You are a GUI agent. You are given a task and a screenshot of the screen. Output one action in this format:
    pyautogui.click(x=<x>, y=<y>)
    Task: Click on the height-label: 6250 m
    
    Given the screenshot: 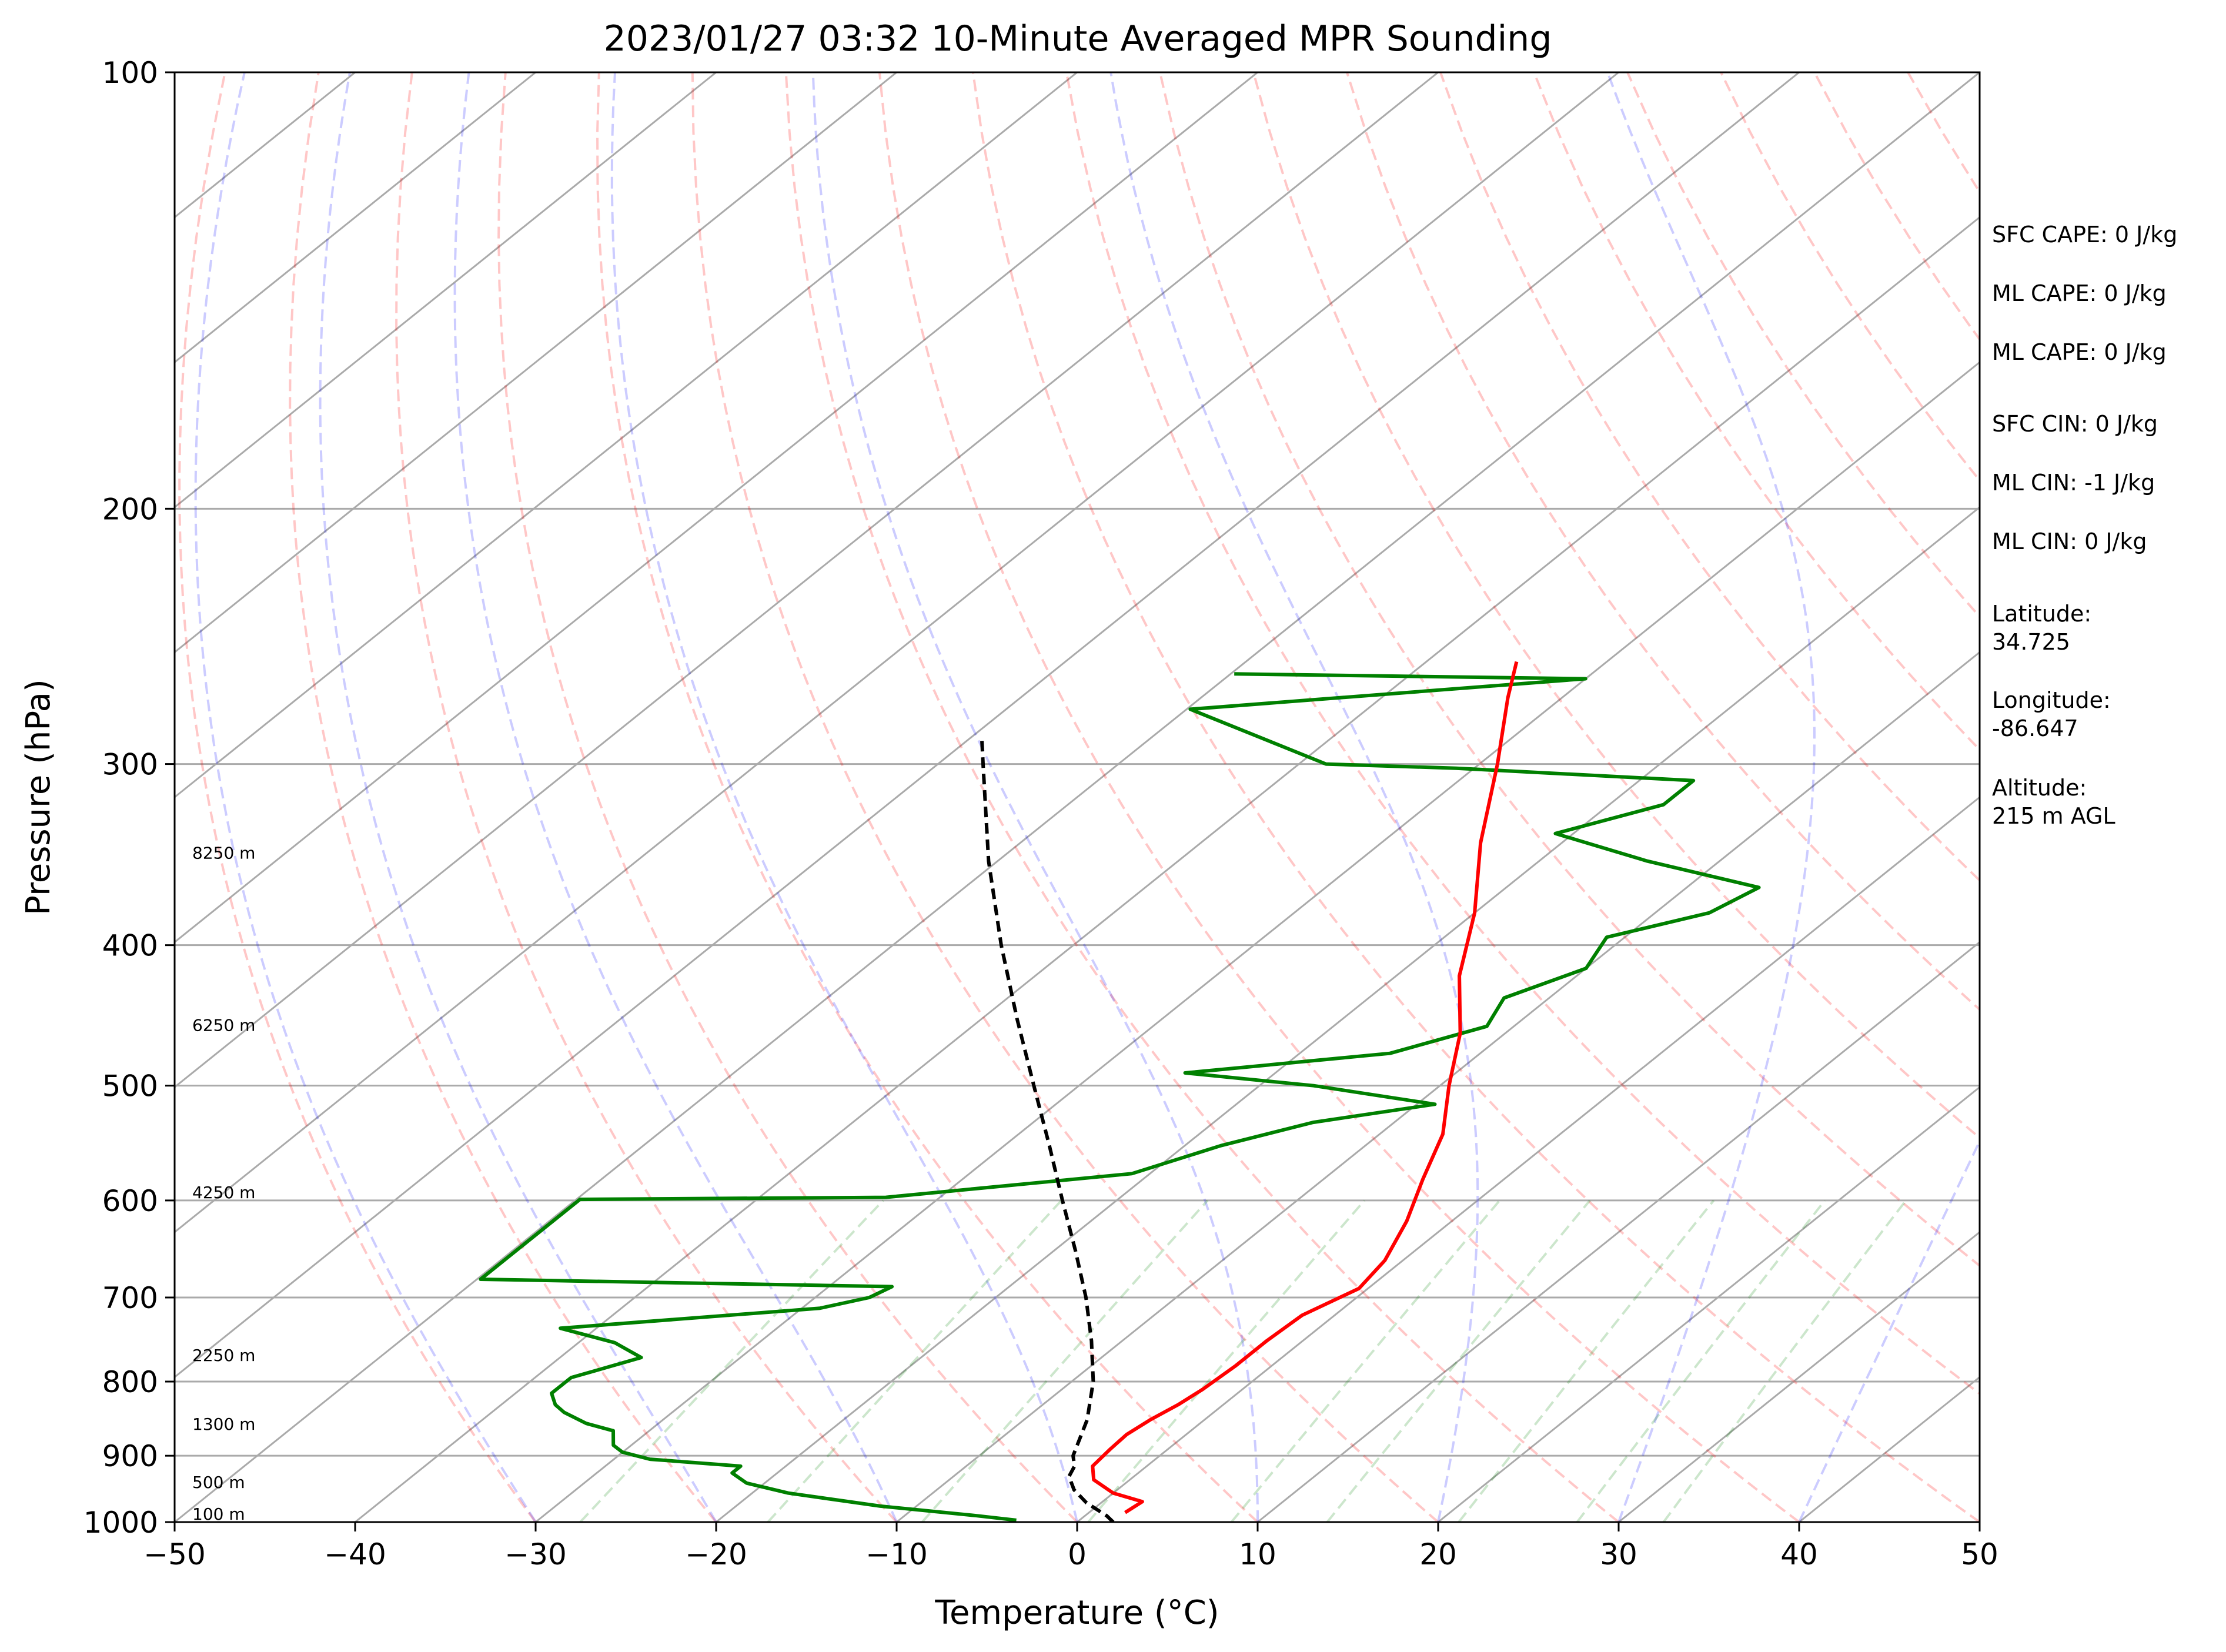 What is the action you would take?
    pyautogui.click(x=224, y=1025)
    